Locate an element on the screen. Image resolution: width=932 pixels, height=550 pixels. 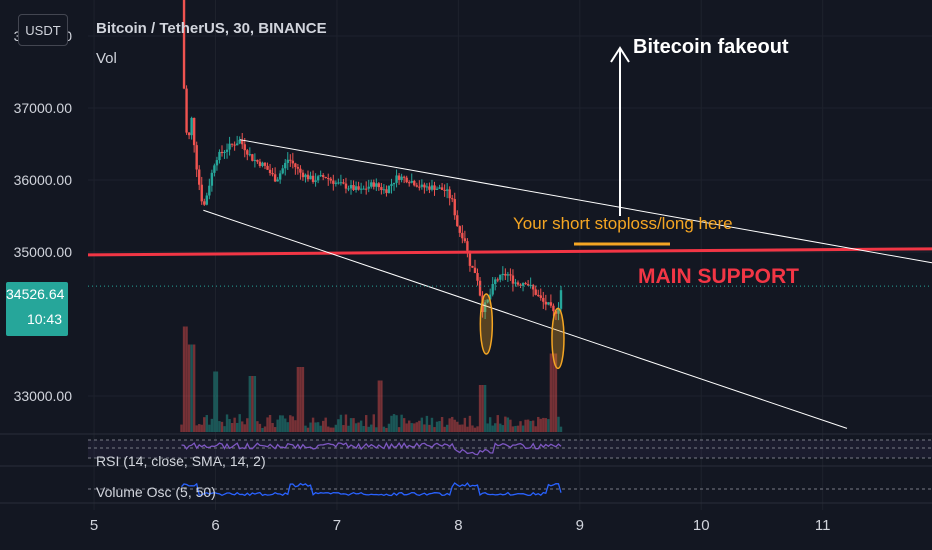
time-axis: 5 6 7 8 9 10 11 is located at coordinates (460, 525).